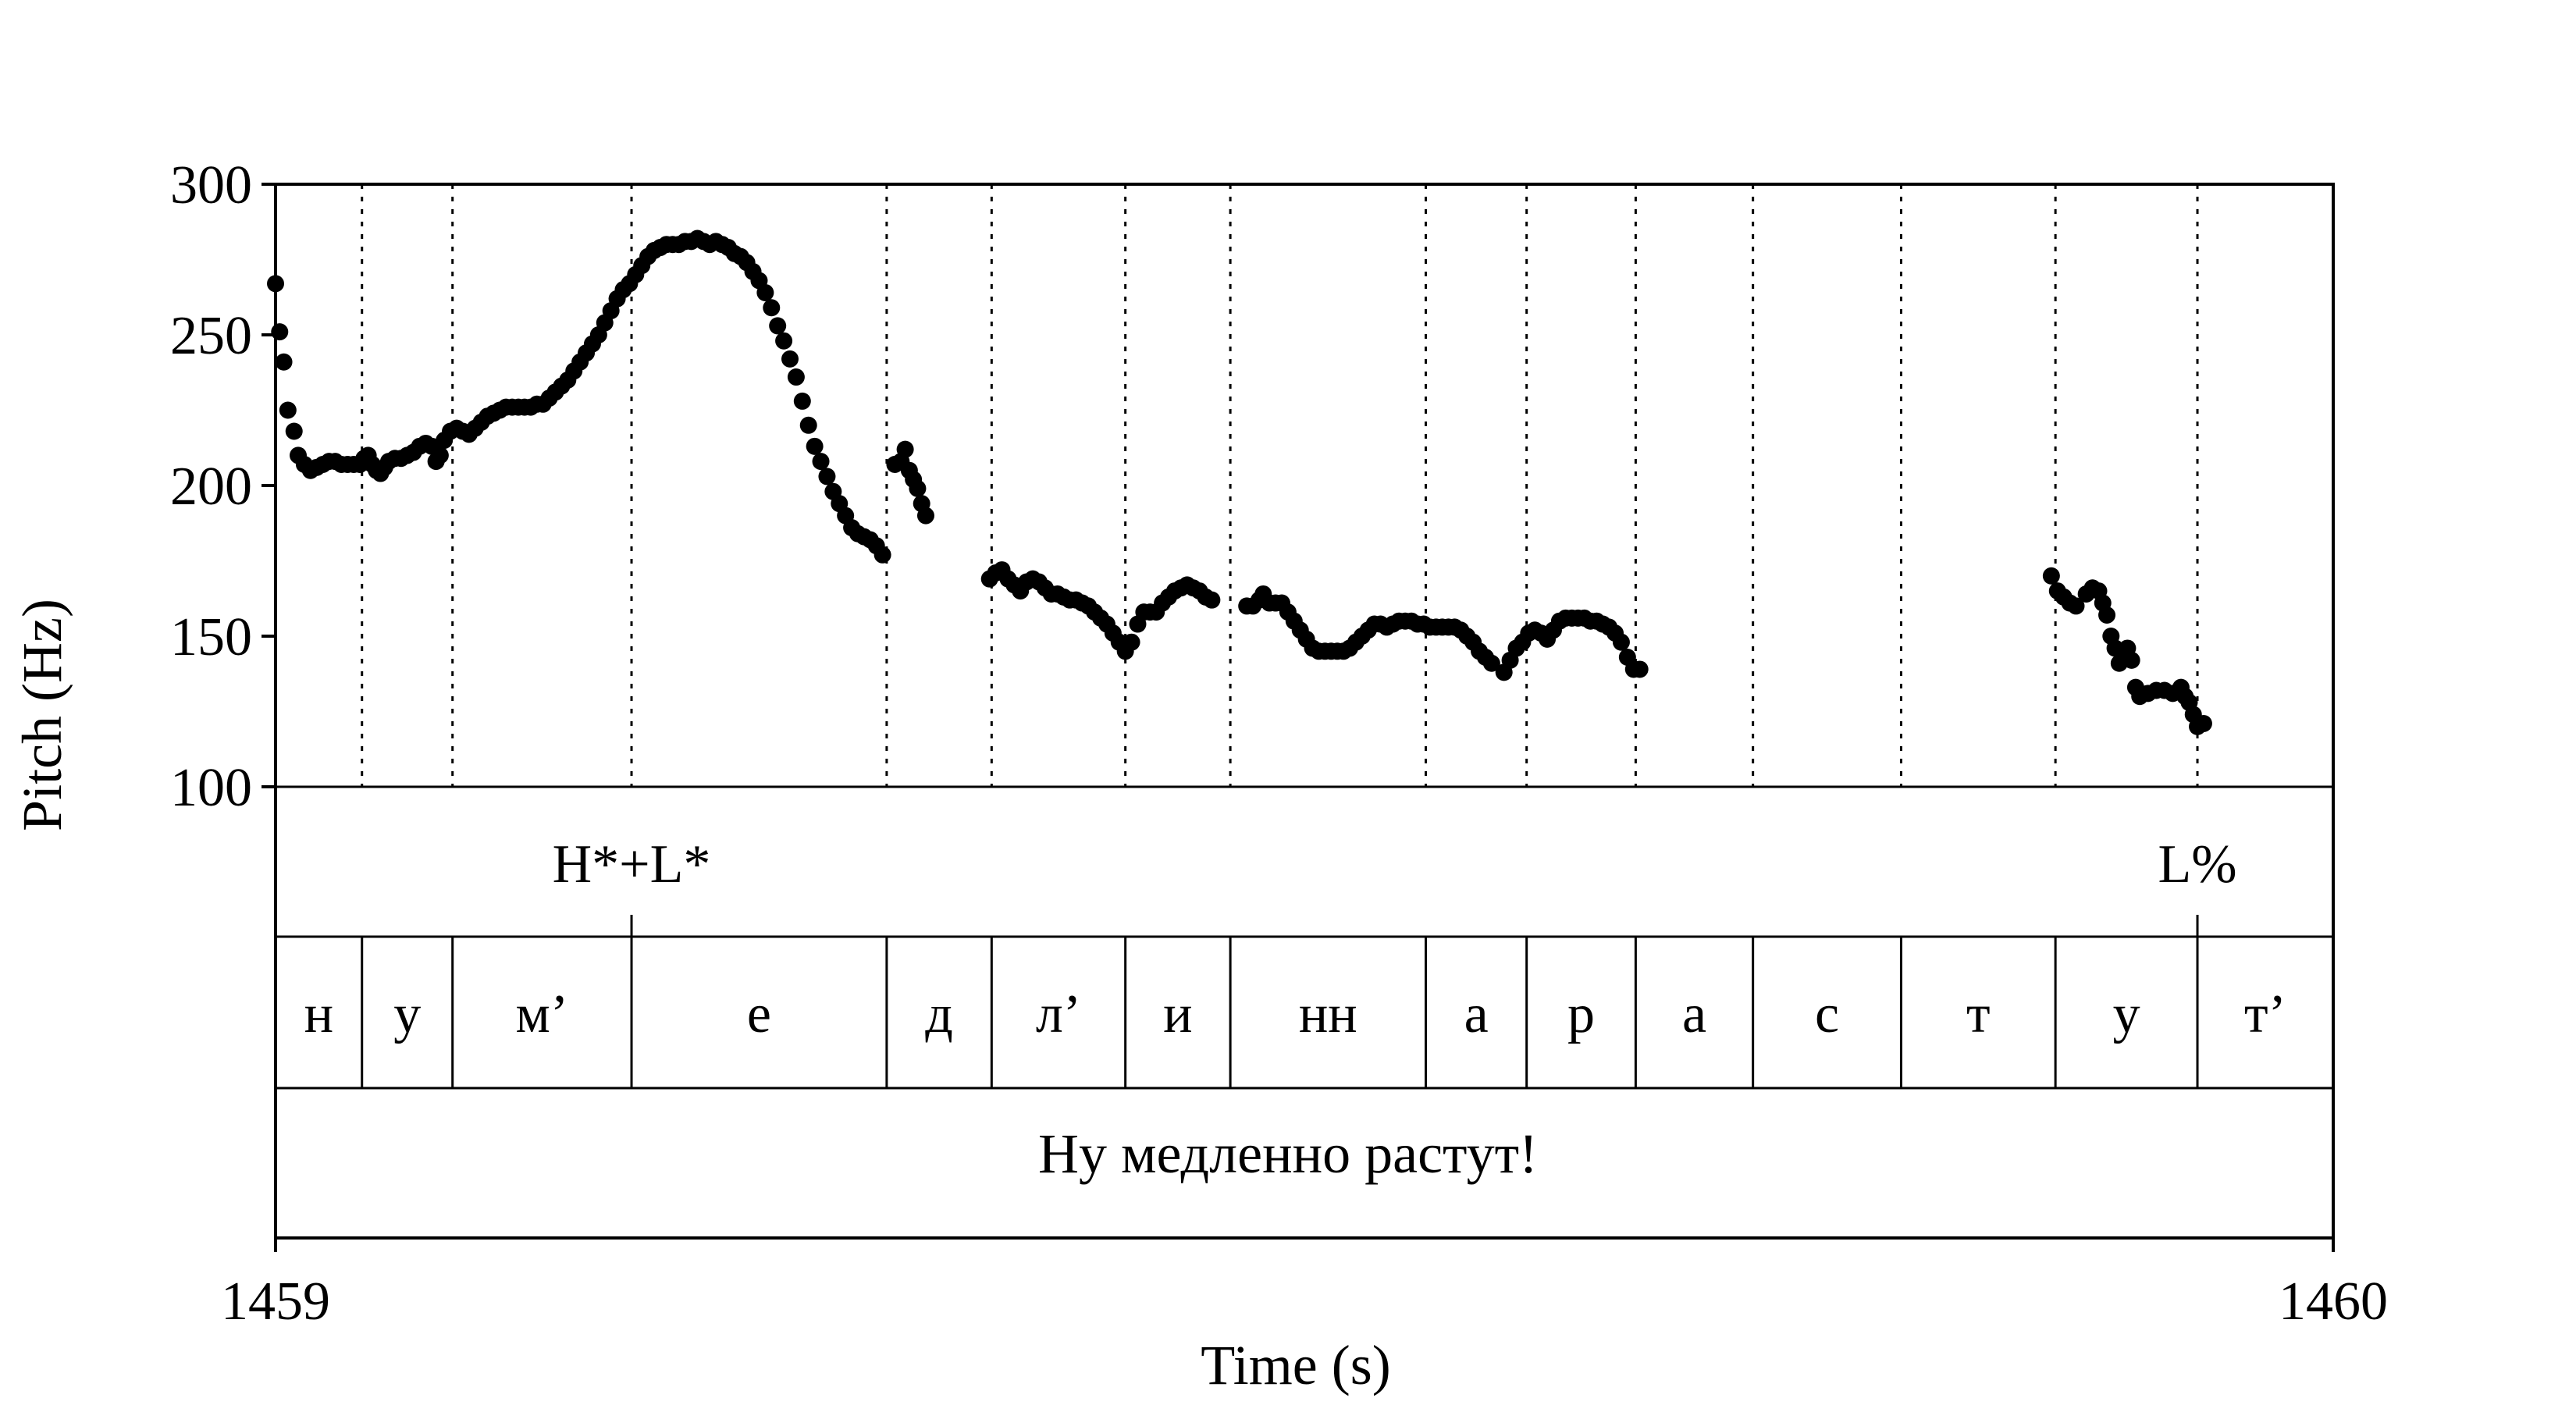 The height and width of the screenshot is (1405, 2576). Describe the element at coordinates (759, 1014) in the screenshot. I see `segment-label: е` at that location.